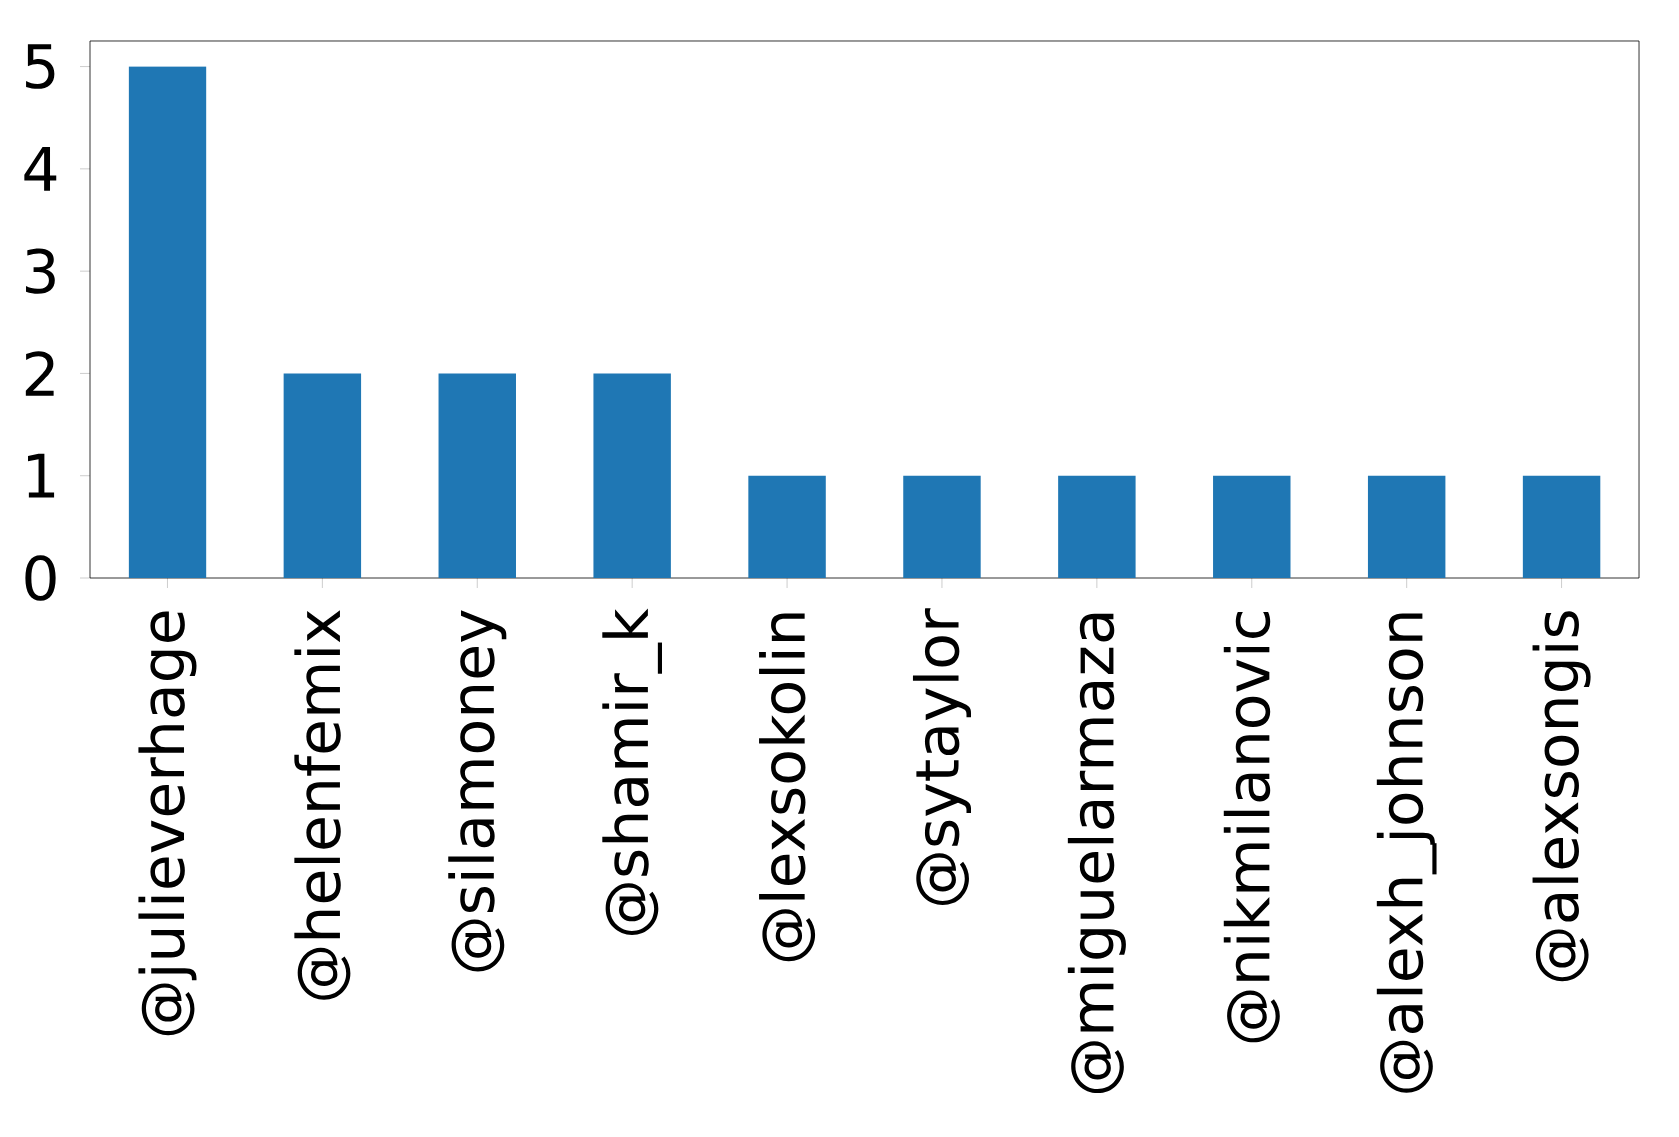  I want to click on x-tick-label: @alexh_johnson, so click(1406, 853).